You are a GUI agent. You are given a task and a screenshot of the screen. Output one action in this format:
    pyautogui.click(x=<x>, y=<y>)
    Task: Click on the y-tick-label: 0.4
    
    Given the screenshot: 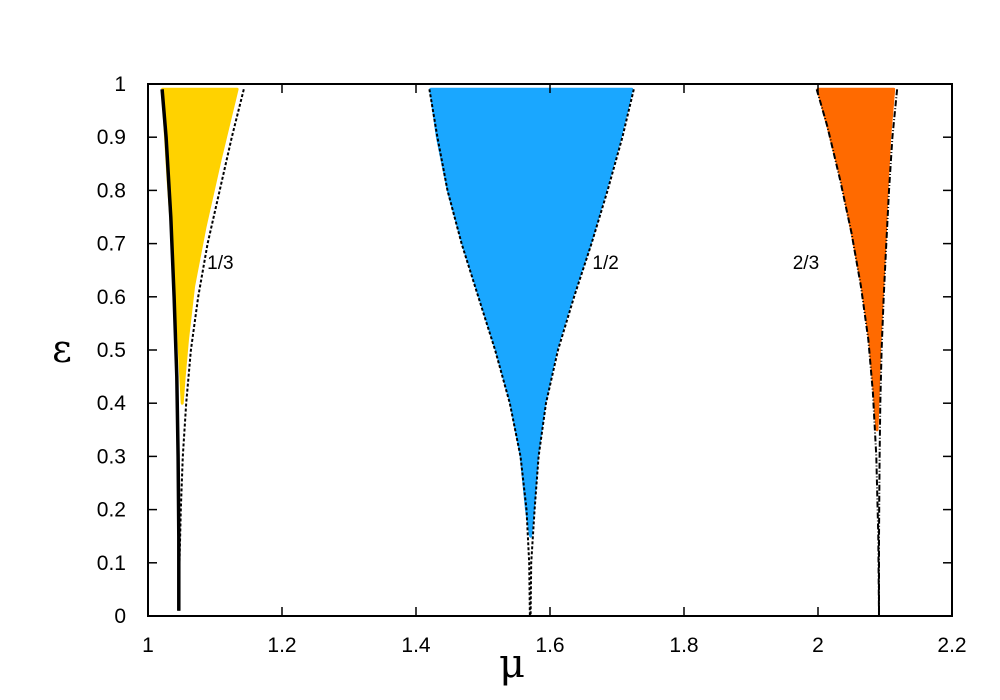 What is the action you would take?
    pyautogui.click(x=112, y=403)
    